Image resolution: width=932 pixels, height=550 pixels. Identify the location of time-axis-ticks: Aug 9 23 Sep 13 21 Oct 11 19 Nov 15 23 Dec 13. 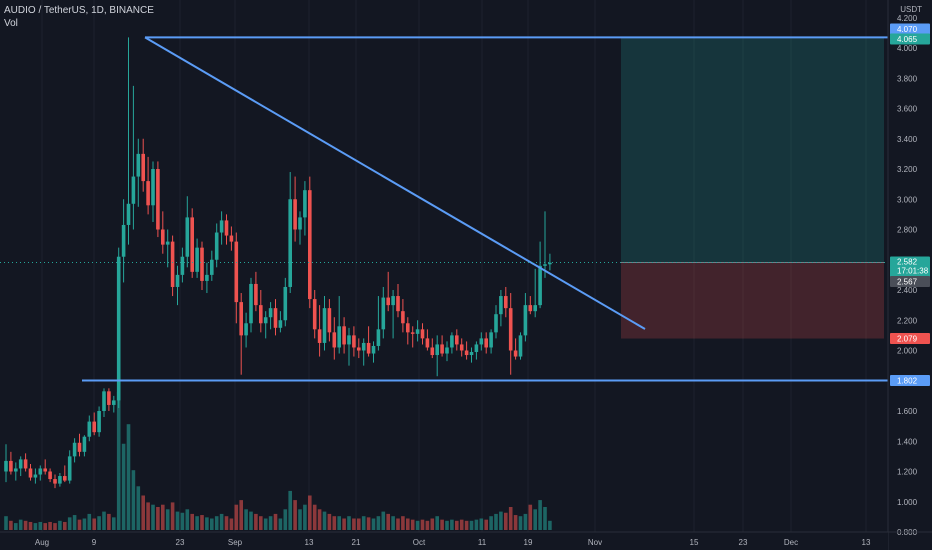
(453, 542).